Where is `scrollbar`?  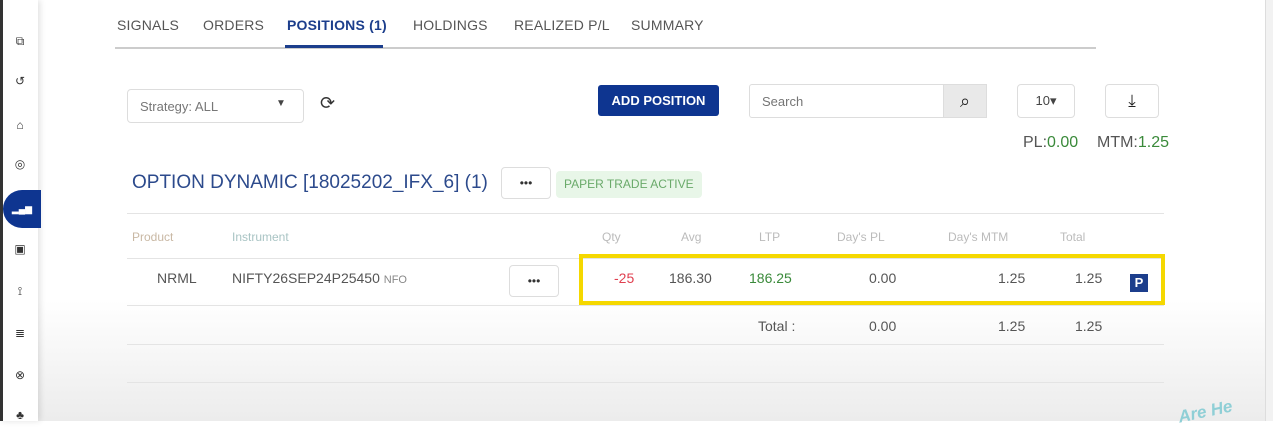
scrollbar is located at coordinates (1269, 210).